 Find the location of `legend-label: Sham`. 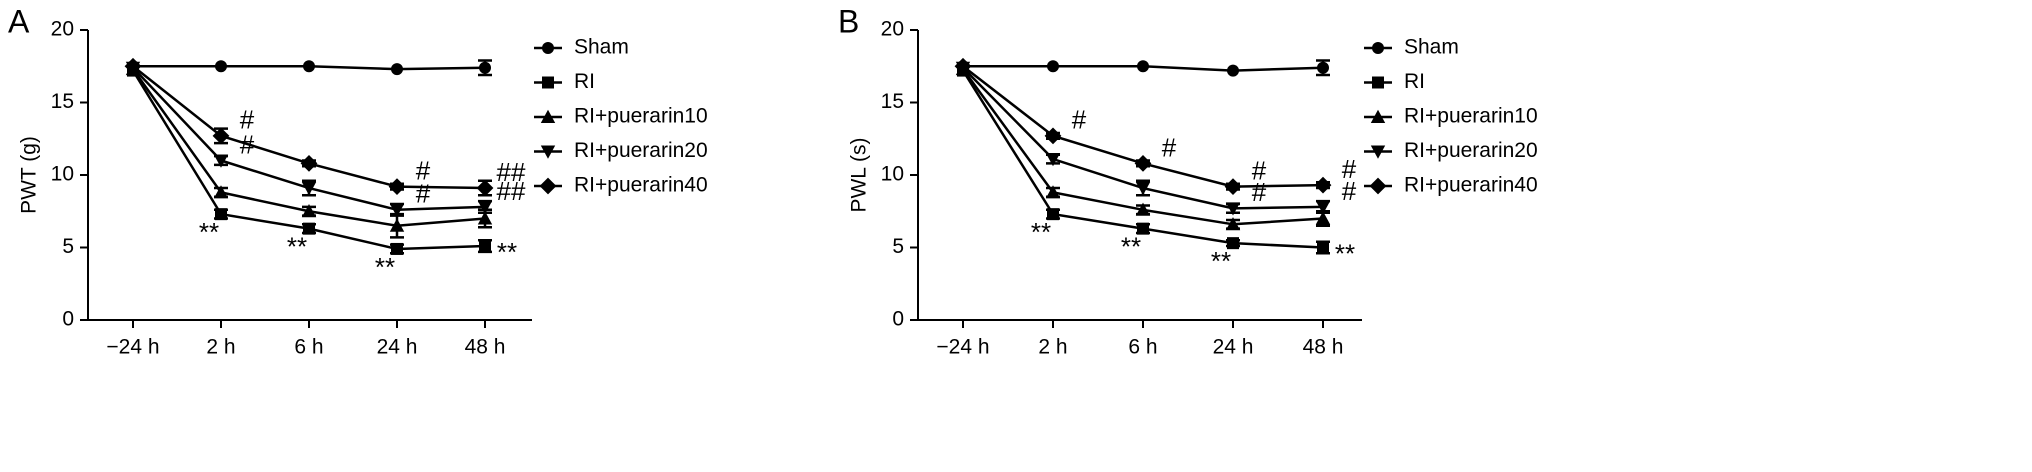

legend-label: Sham is located at coordinates (1431, 47).